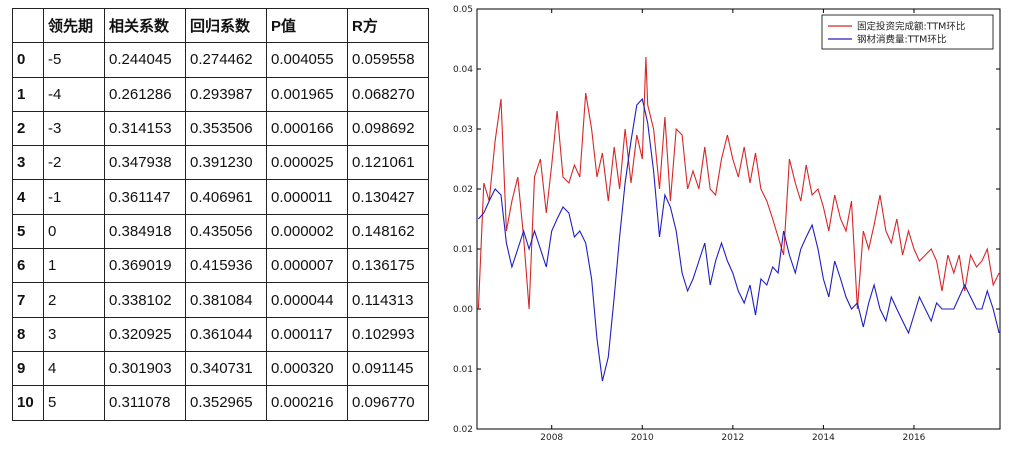 This screenshot has height=455, width=1019. I want to click on p-value-cell: 0.000216, so click(307, 403).